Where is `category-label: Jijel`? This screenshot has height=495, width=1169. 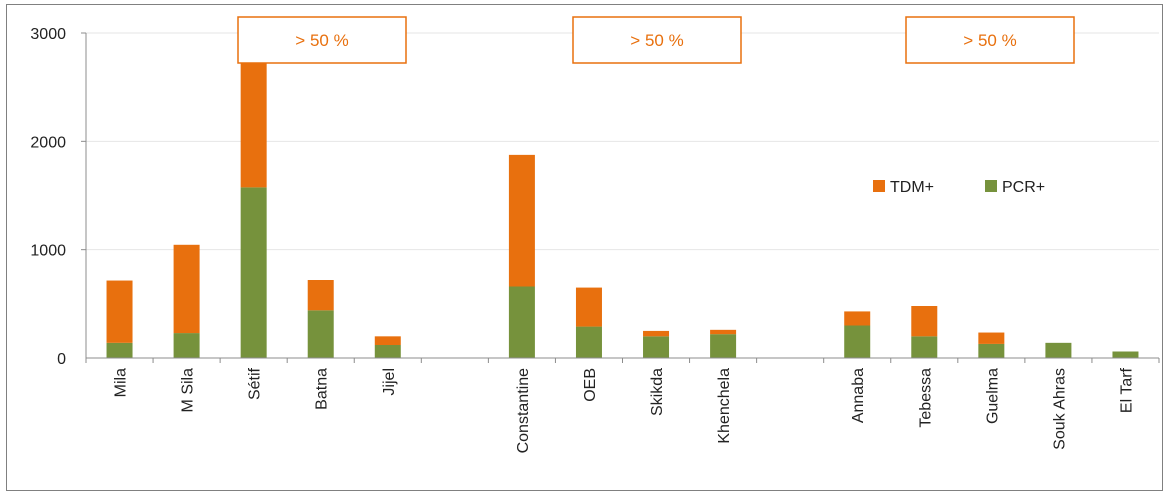 category-label: Jijel is located at coordinates (389, 382).